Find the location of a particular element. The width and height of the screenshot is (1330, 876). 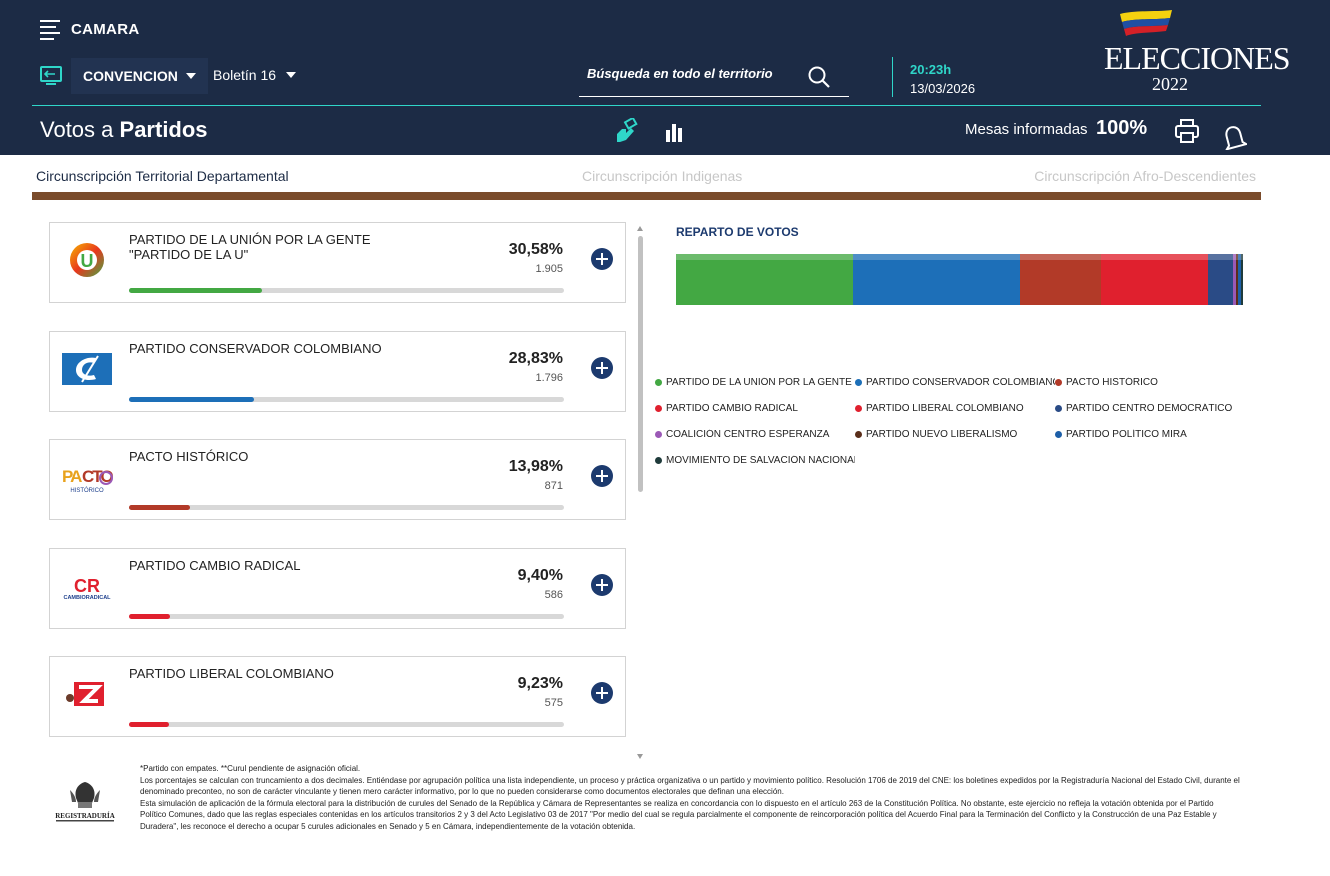

party-percentage: 28,83% is located at coordinates (535, 358).